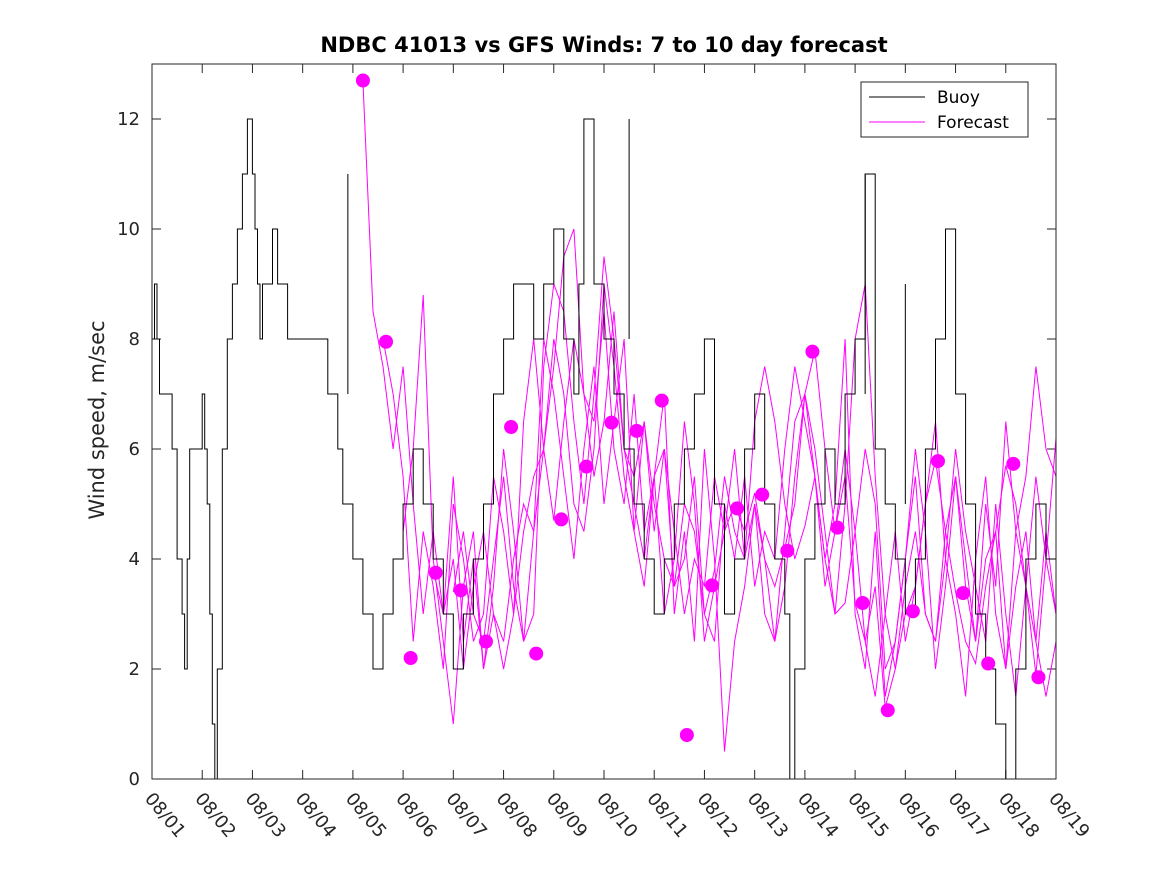 The width and height of the screenshot is (1167, 875). I want to click on y-tick-label: 4, so click(134, 559).